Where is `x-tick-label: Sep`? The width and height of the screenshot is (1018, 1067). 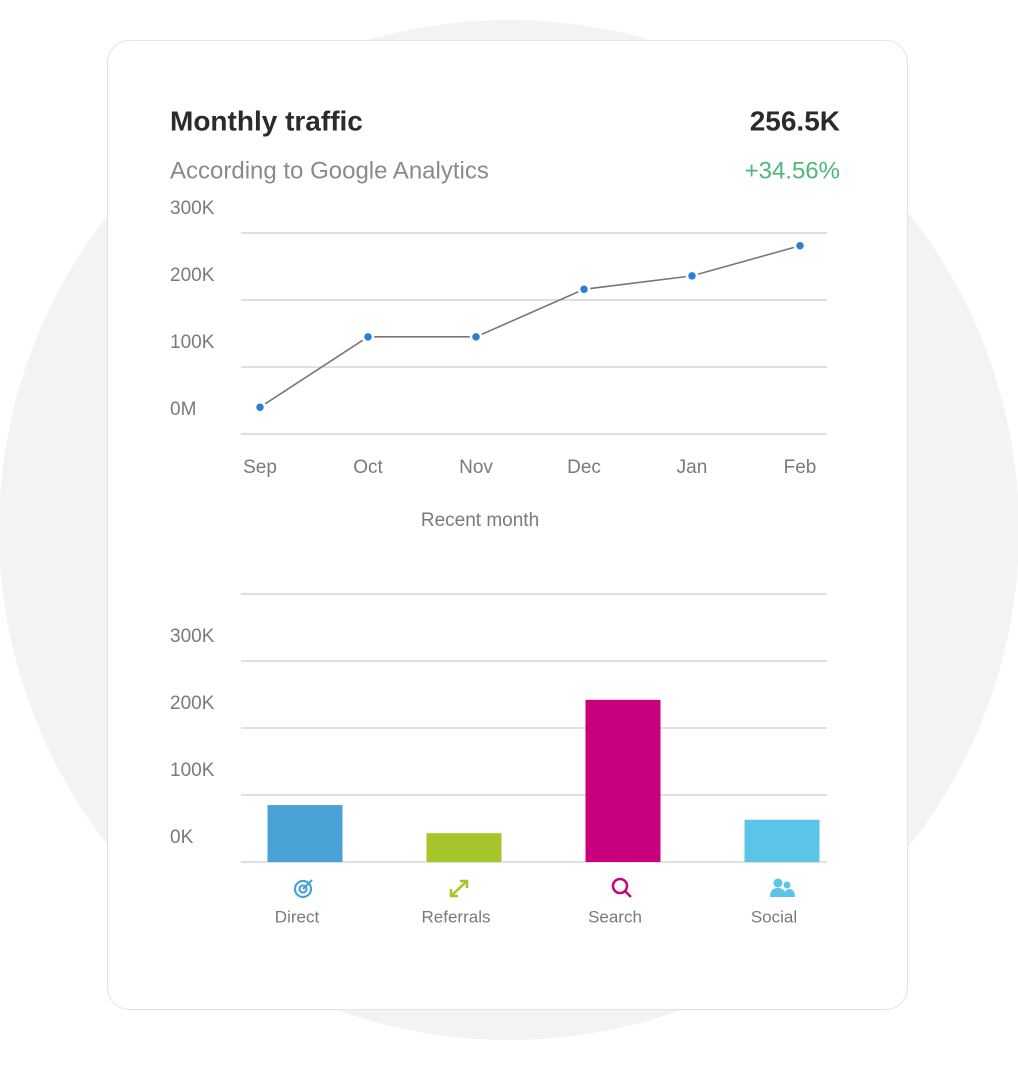 x-tick-label: Sep is located at coordinates (260, 467).